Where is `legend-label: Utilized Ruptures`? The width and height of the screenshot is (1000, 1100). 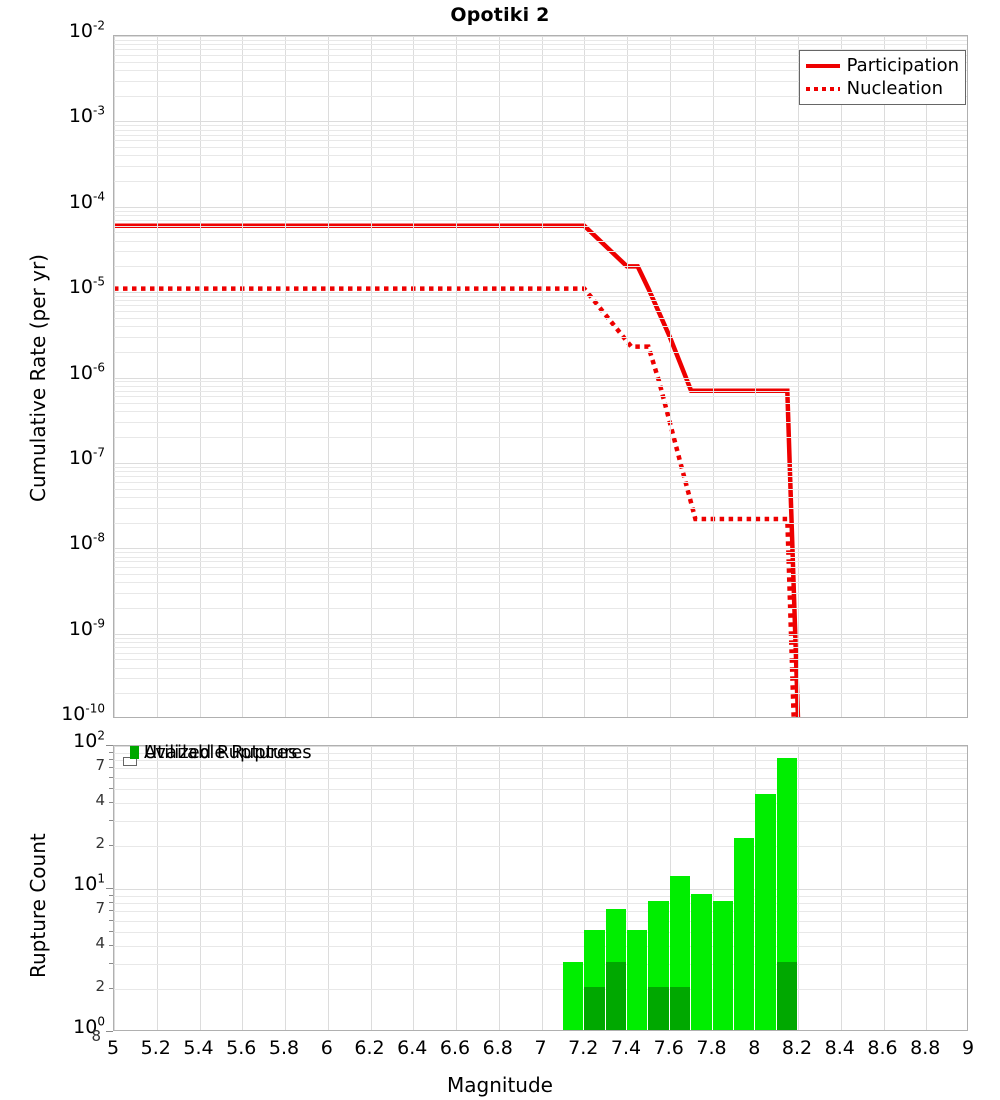
legend-label: Utilized Ruptures is located at coordinates (221, 752).